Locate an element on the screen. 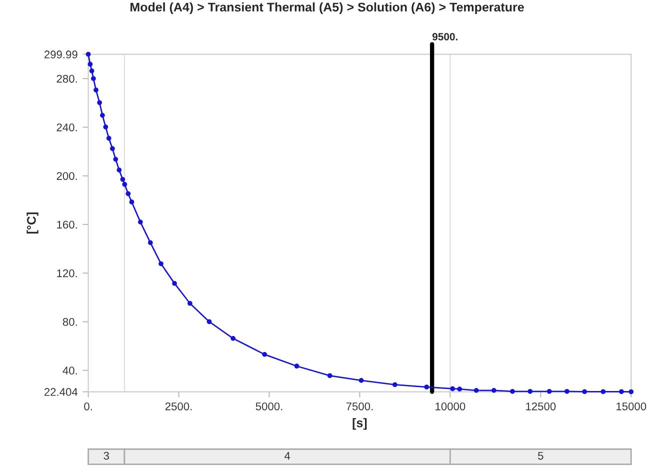 This screenshot has width=654, height=472. x-tick-label: 5000. is located at coordinates (269, 406).